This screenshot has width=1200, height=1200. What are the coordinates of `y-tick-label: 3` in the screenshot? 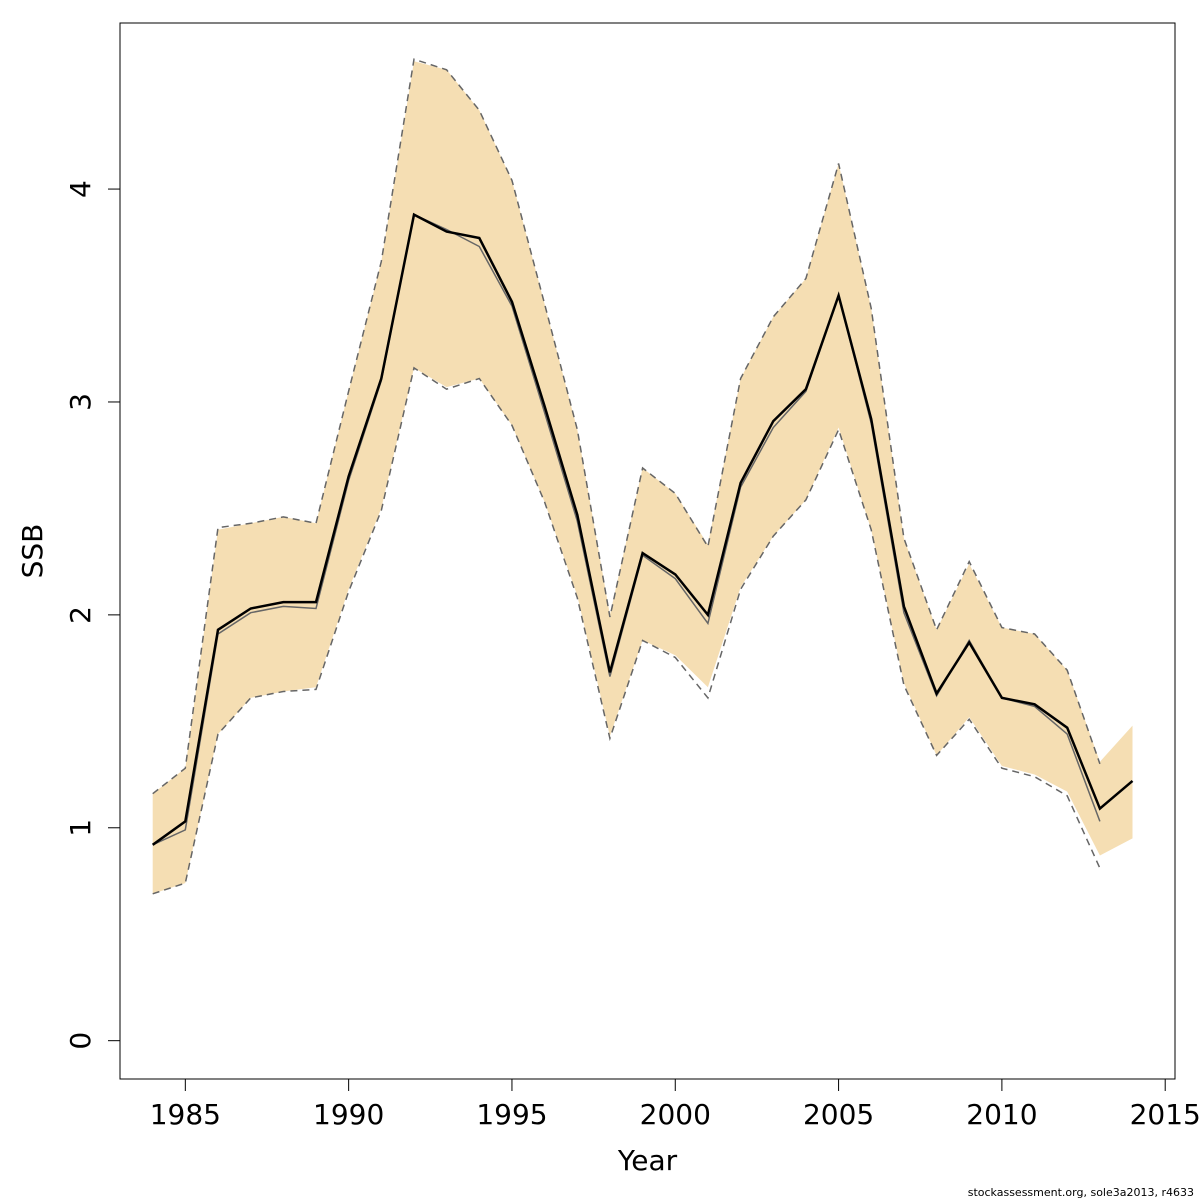 It's located at (80, 402).